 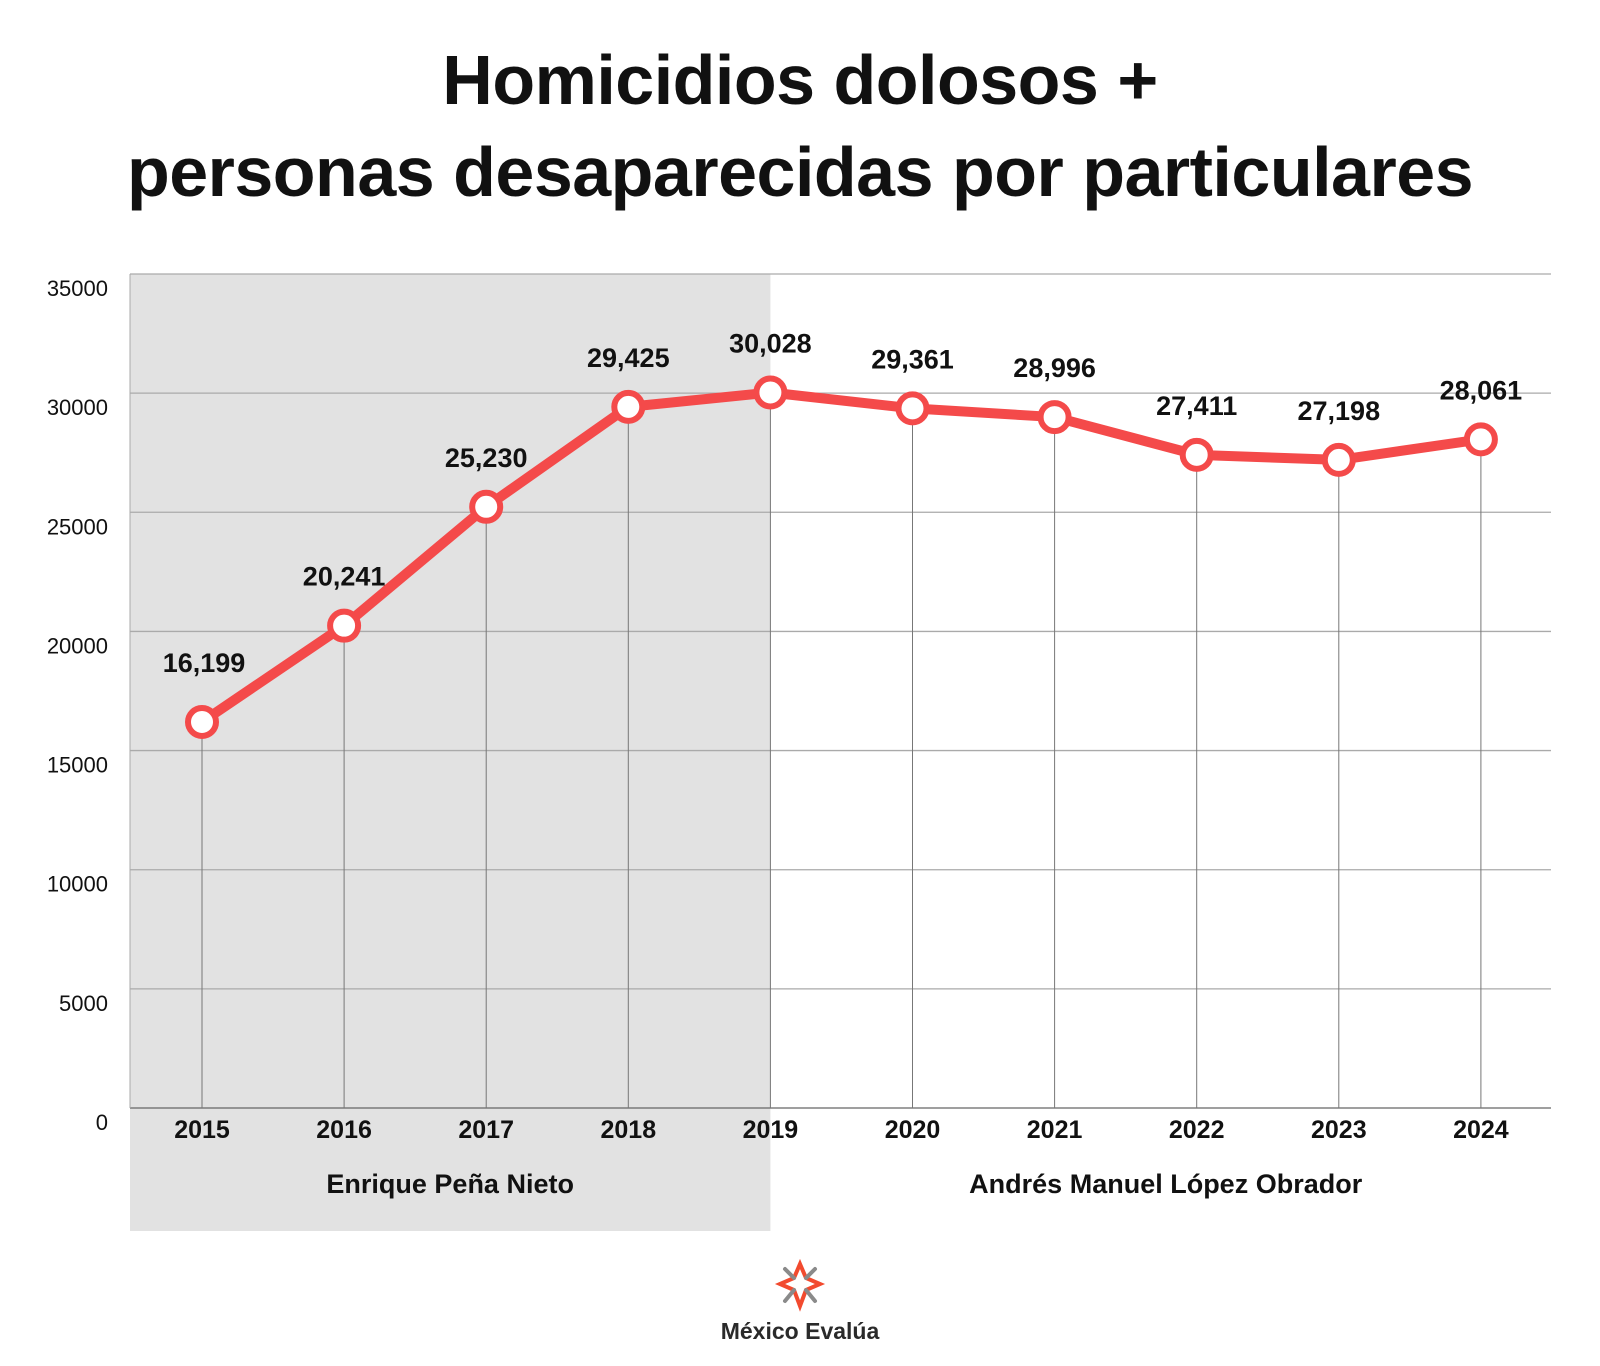 I want to click on y-tick-label: 15000, so click(x=77, y=765).